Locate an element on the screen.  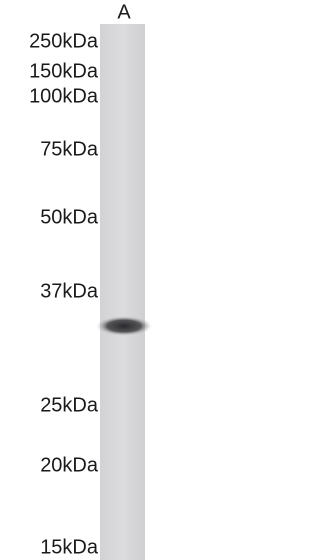
marker-label: 20kDa is located at coordinates (69, 465).